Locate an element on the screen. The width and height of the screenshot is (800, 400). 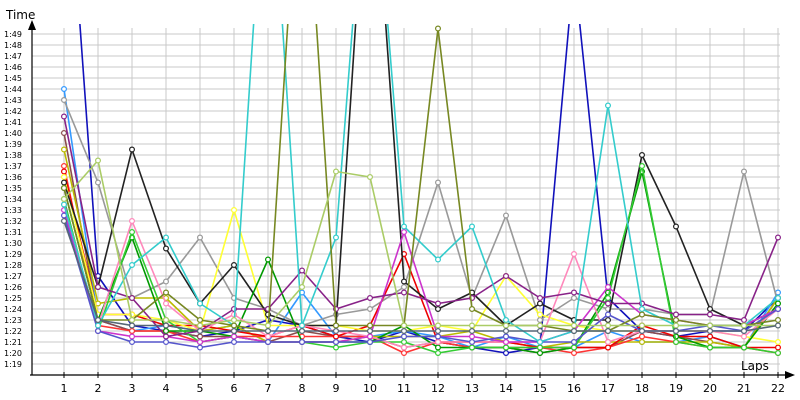
y-tick-label: 1:30 is located at coordinates (13, 243).